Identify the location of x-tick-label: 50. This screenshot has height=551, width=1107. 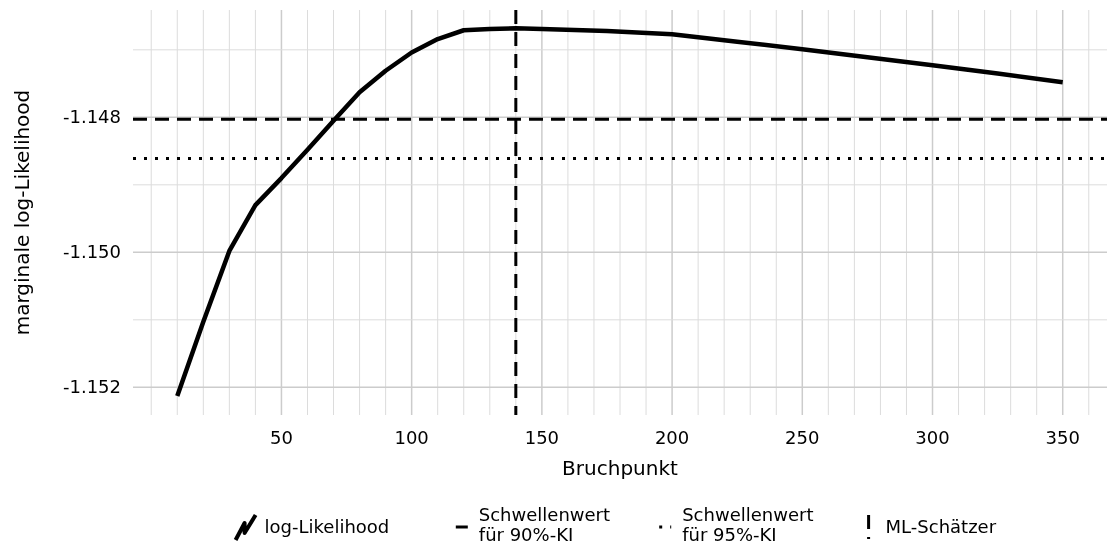
(281, 437).